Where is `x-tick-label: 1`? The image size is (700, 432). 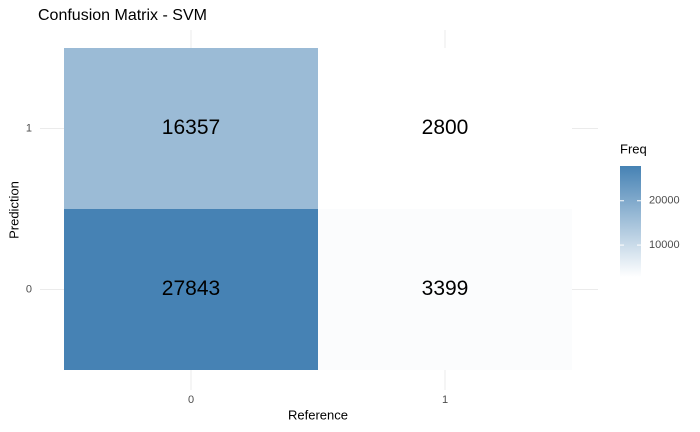 x-tick-label: 1 is located at coordinates (445, 400).